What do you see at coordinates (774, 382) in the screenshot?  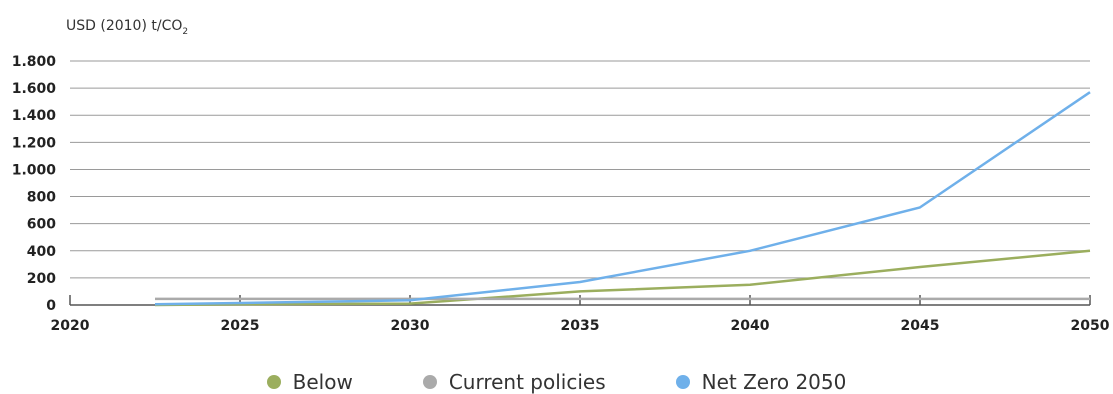 I see `legend-label: Net Zero 2050` at bounding box center [774, 382].